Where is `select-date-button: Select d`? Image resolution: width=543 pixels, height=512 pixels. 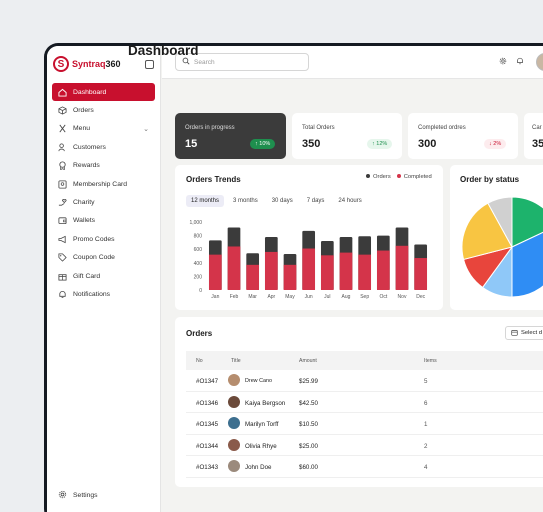
select-date-button: Select d is located at coordinates (524, 333).